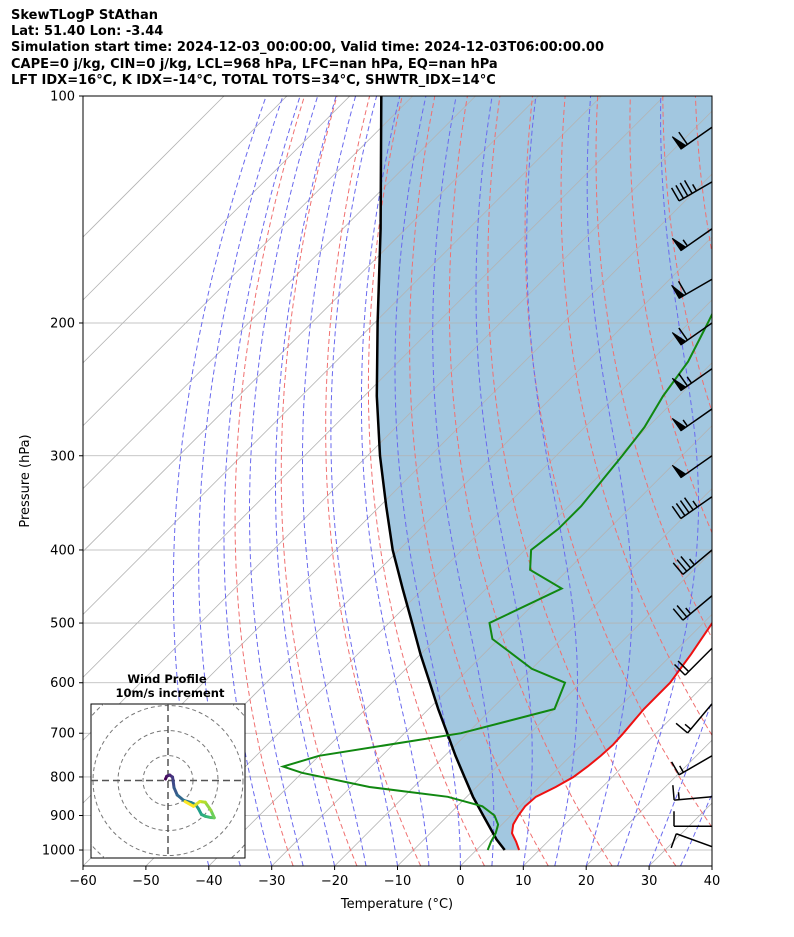 The height and width of the screenshot is (937, 794). Describe the element at coordinates (62, 323) in the screenshot. I see `y-tick-label: 200` at that location.